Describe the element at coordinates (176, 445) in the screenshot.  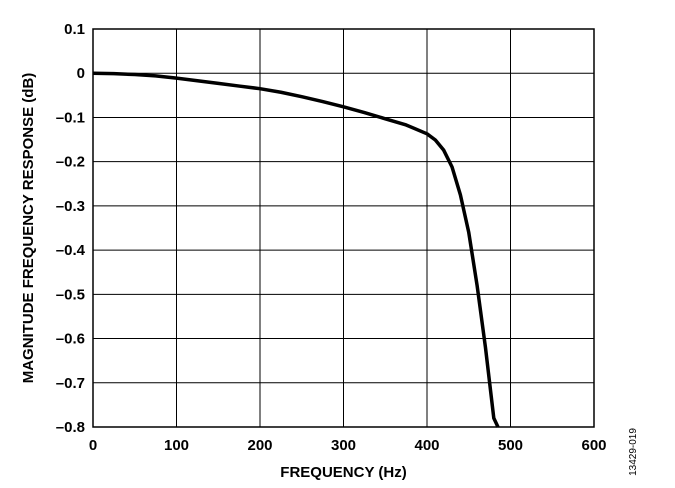
I see `x-tick-label: 100` at that location.